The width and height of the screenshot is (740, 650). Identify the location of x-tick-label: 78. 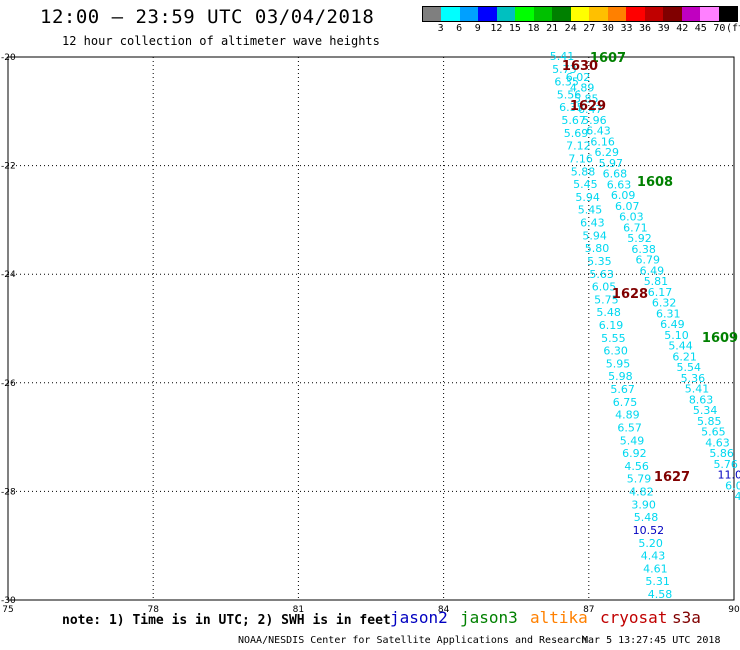
(153, 610).